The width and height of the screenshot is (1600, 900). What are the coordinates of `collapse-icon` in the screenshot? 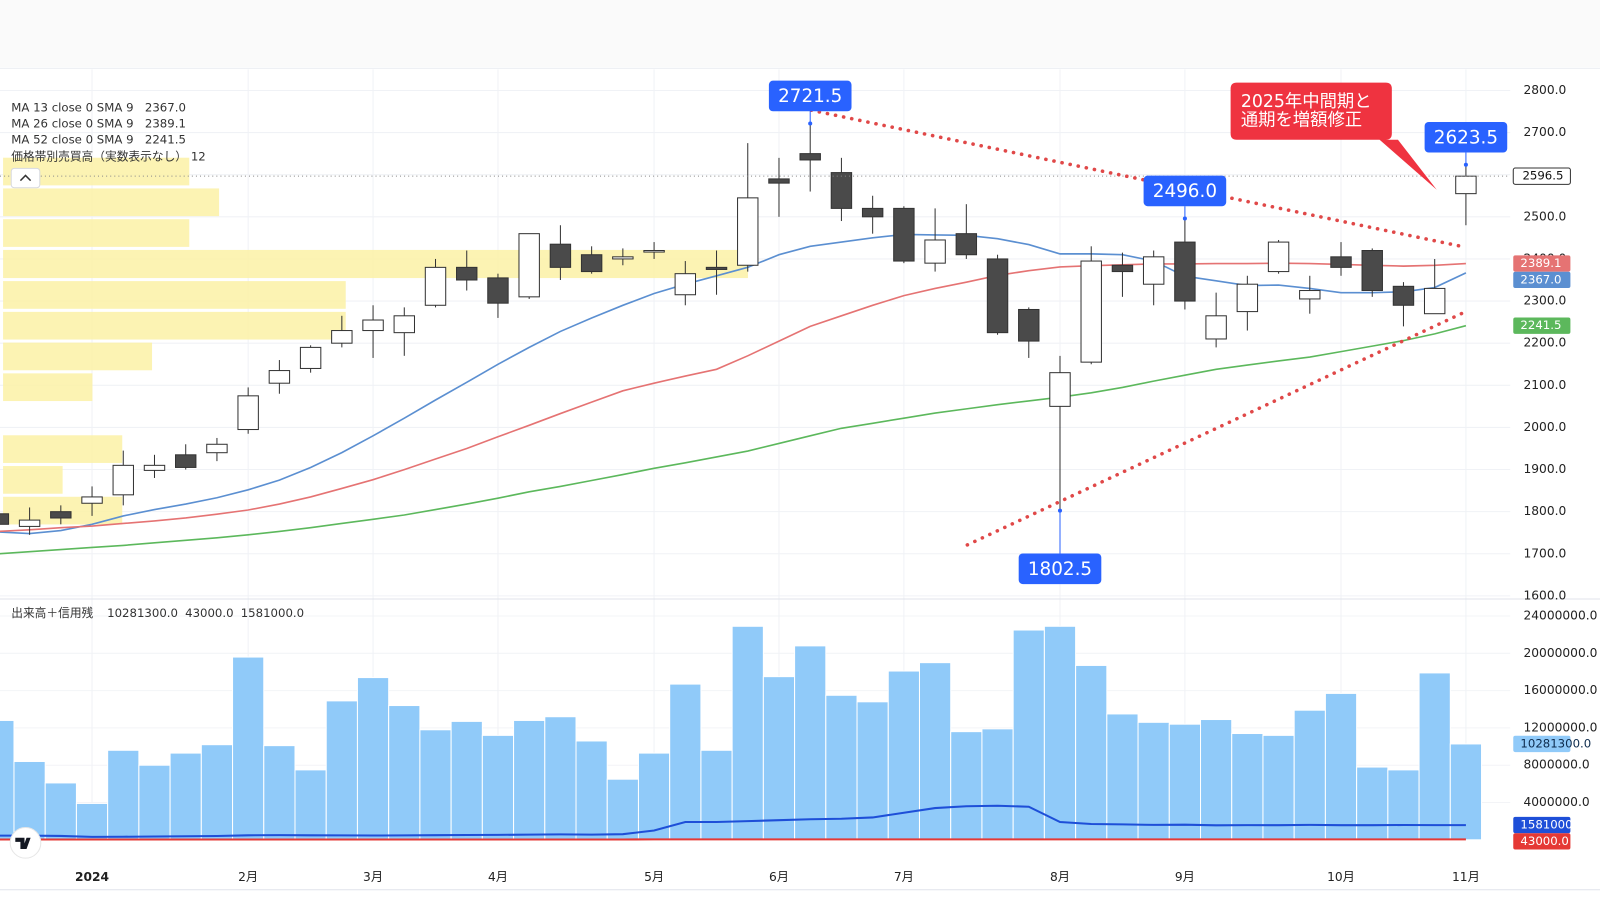 It's located at (25, 178).